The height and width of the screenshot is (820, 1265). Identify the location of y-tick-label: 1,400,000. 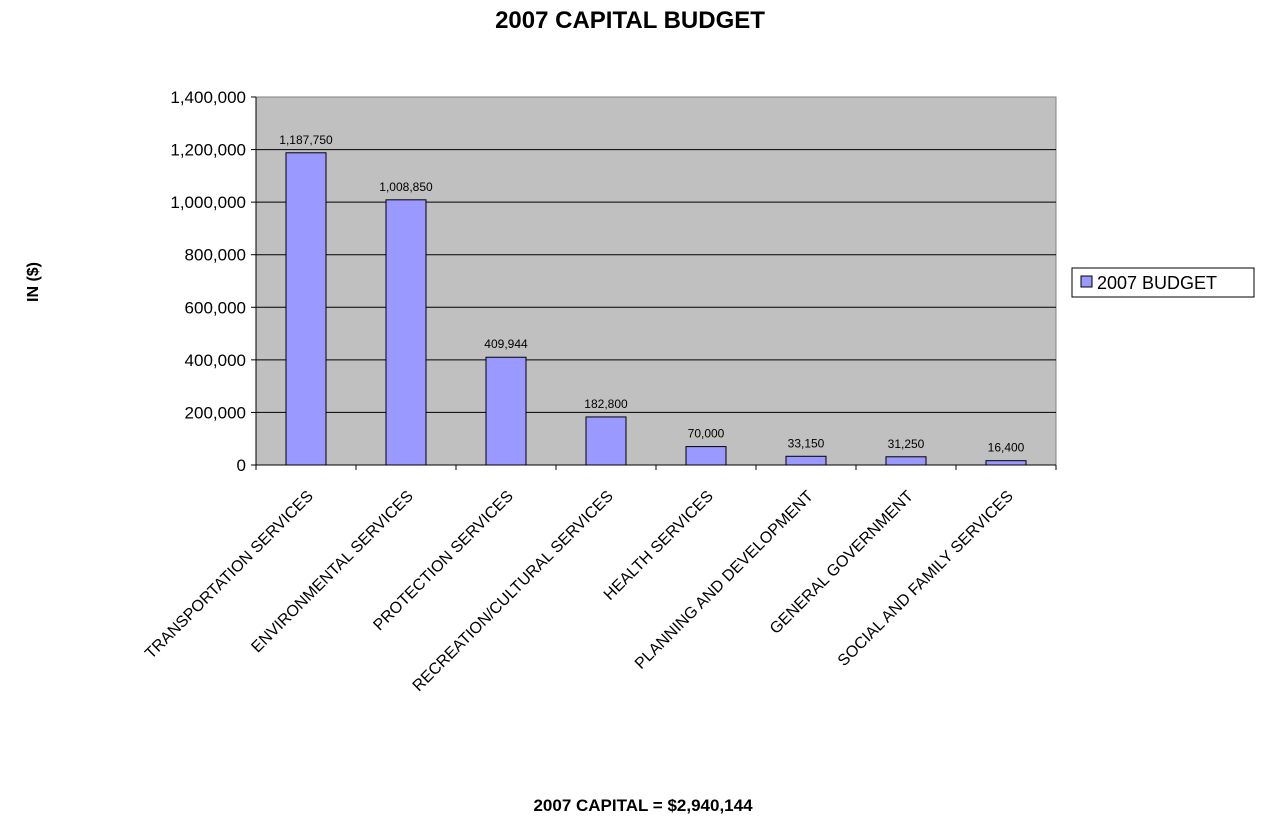
(208, 97).